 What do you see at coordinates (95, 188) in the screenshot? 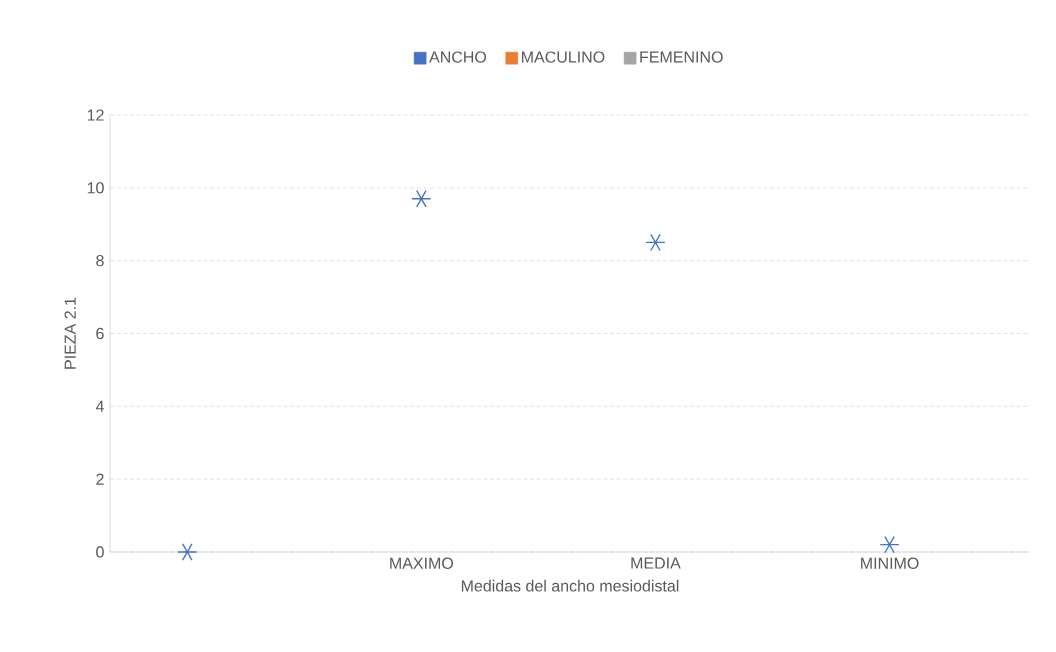
I see `y-tick-label: 10` at bounding box center [95, 188].